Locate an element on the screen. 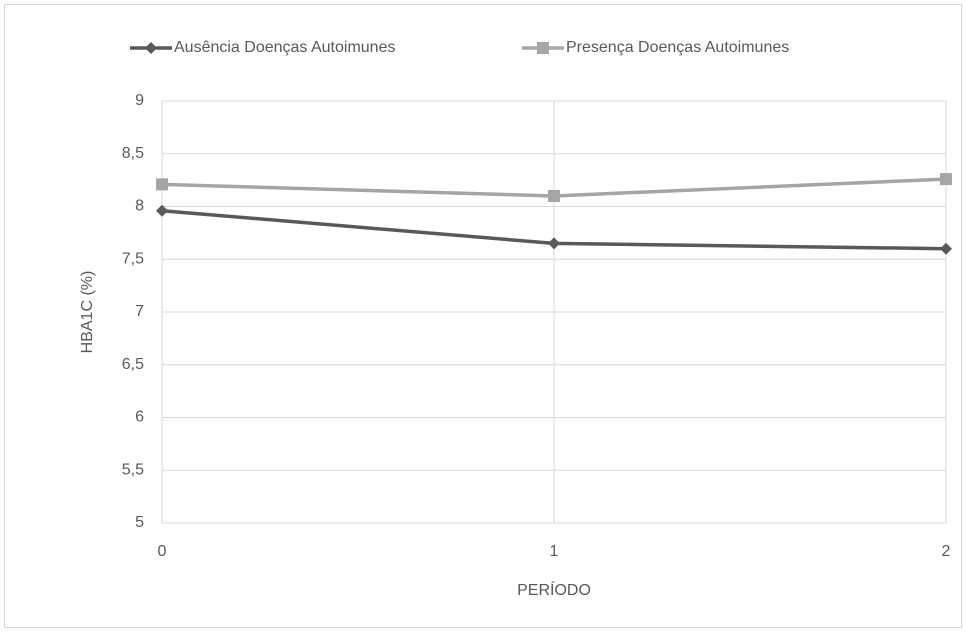  y-tick-label: 7 is located at coordinates (139, 311).